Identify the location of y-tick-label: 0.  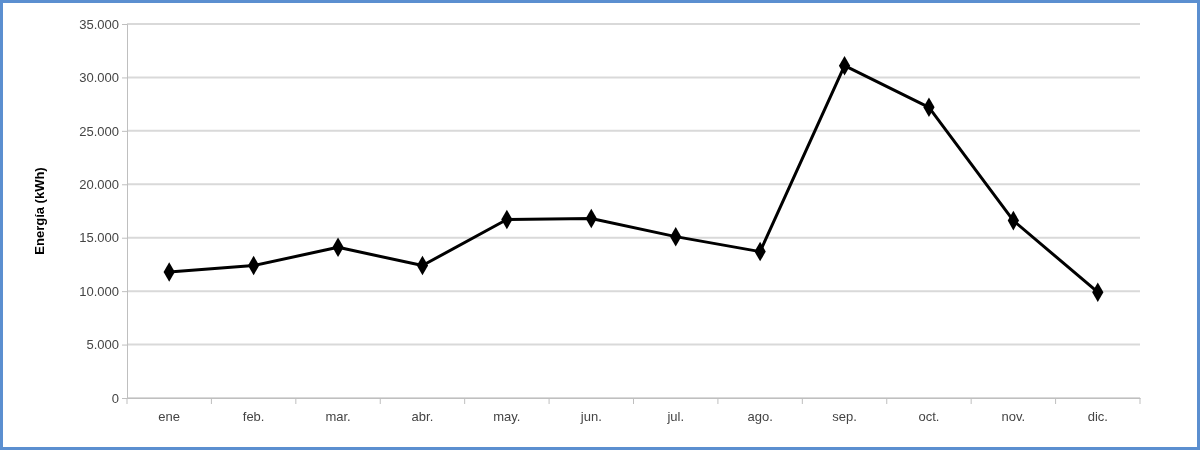
(115, 398).